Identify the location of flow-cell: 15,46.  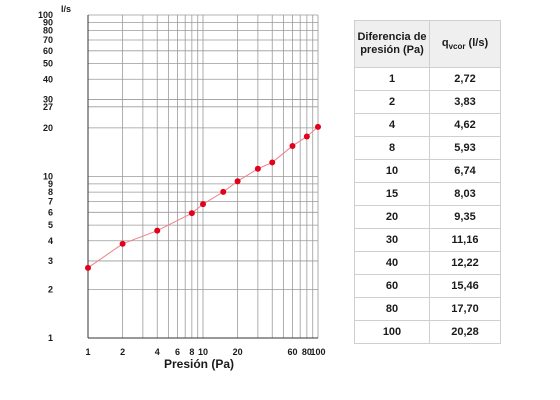
(465, 286).